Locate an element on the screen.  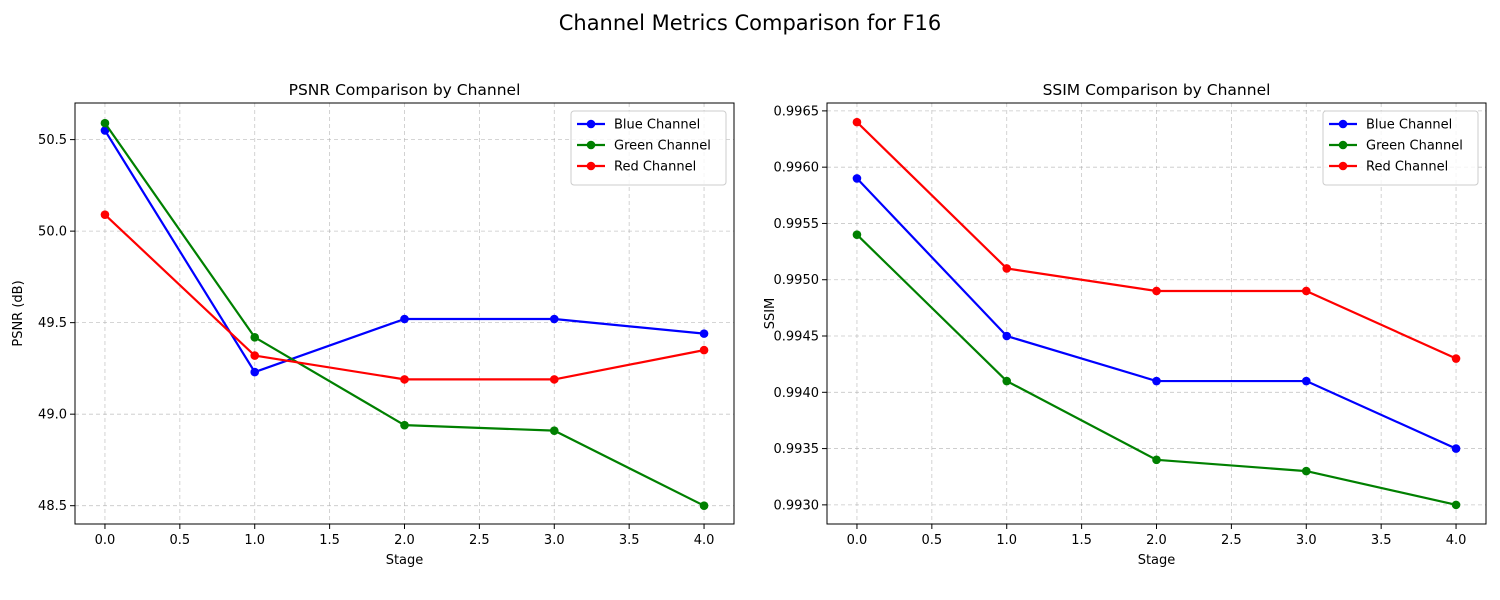
psnr-x-tick-label: 2.0 is located at coordinates (404, 540).